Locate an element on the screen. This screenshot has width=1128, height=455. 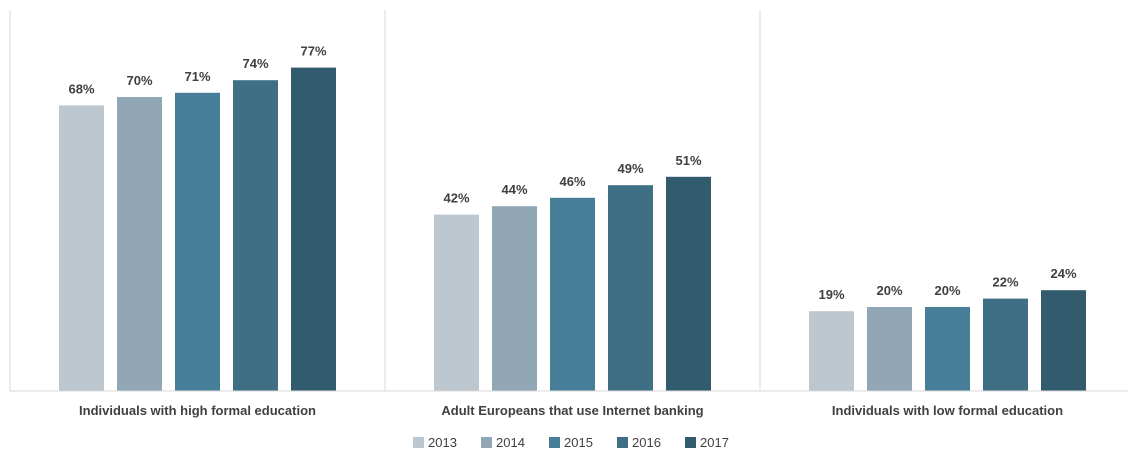
value-label-2017-cat2: 24% is located at coordinates (1063, 273).